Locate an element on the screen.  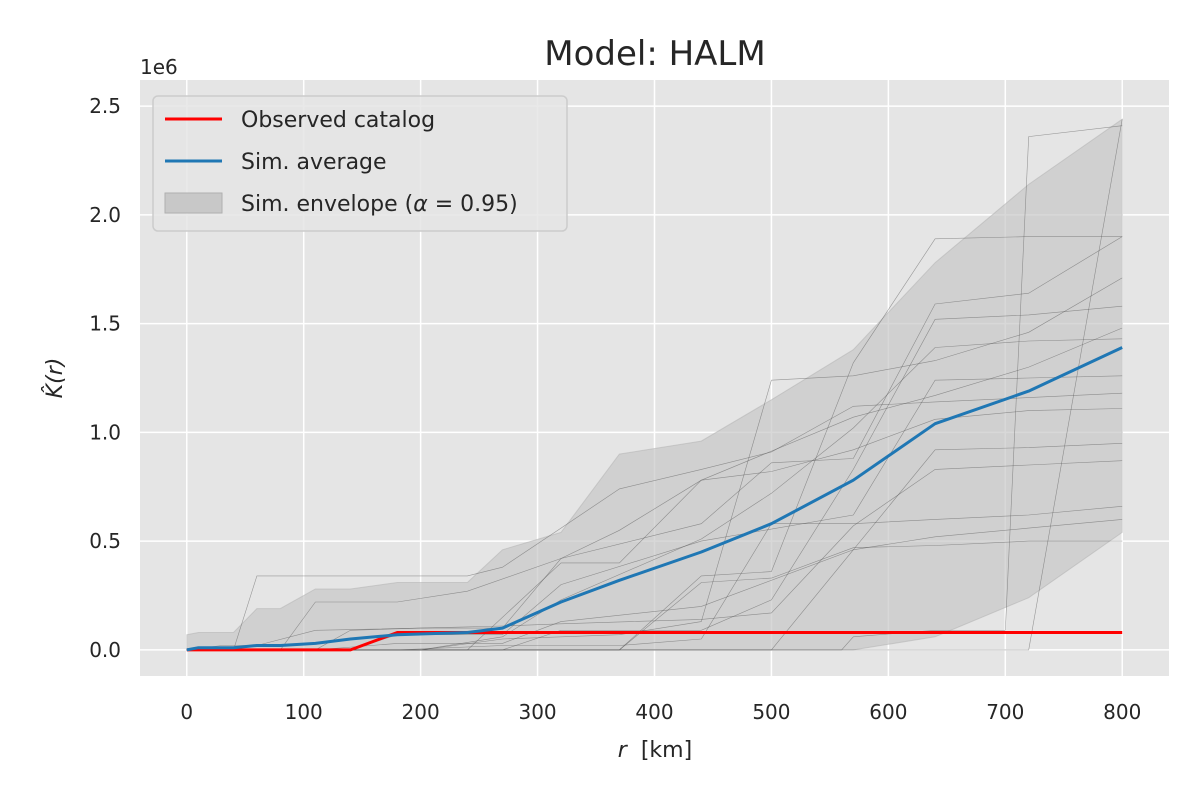
legend-envelope-prefix: Sim. envelope ( is located at coordinates (327, 204).